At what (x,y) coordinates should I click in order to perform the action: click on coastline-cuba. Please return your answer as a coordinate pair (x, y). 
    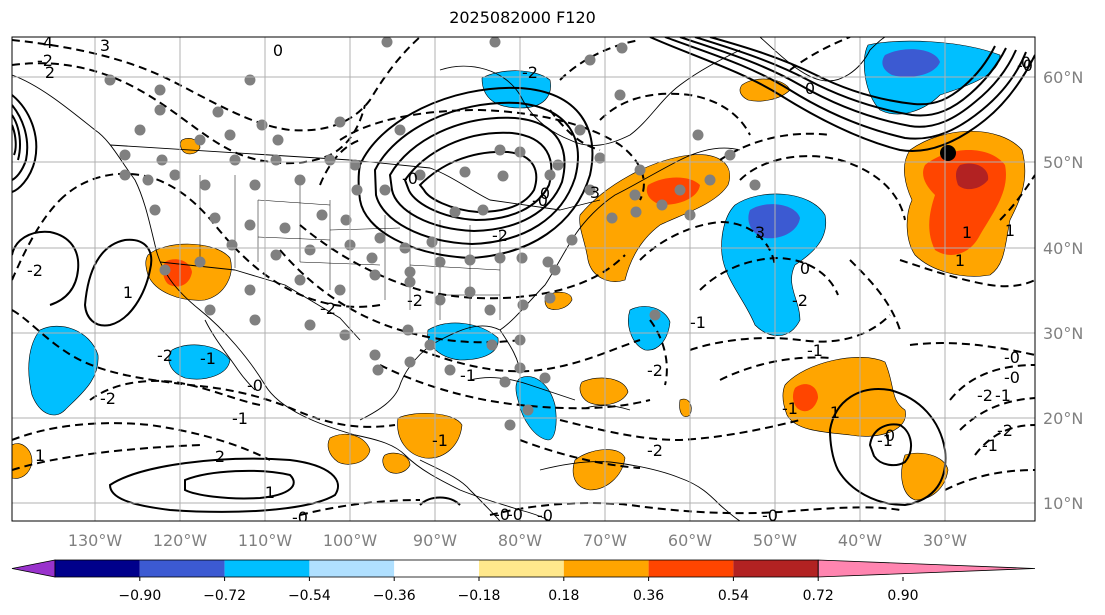
    Looking at the image, I should click on (522, 389).